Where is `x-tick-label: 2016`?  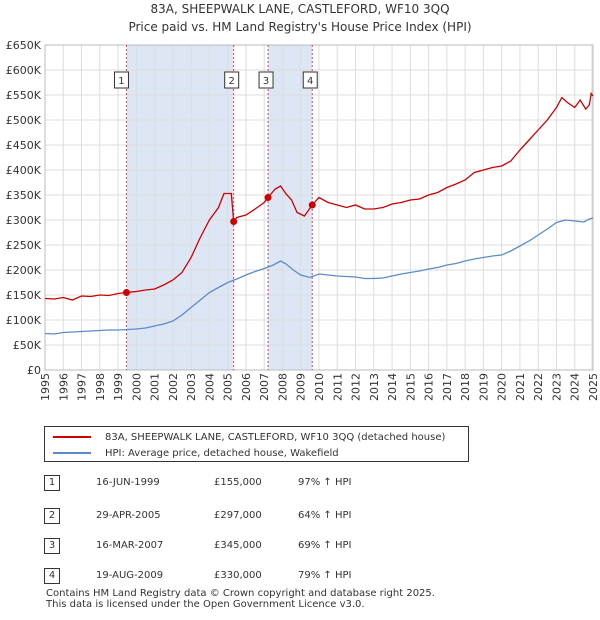
x-tick-label: 2016 is located at coordinates (429, 387).